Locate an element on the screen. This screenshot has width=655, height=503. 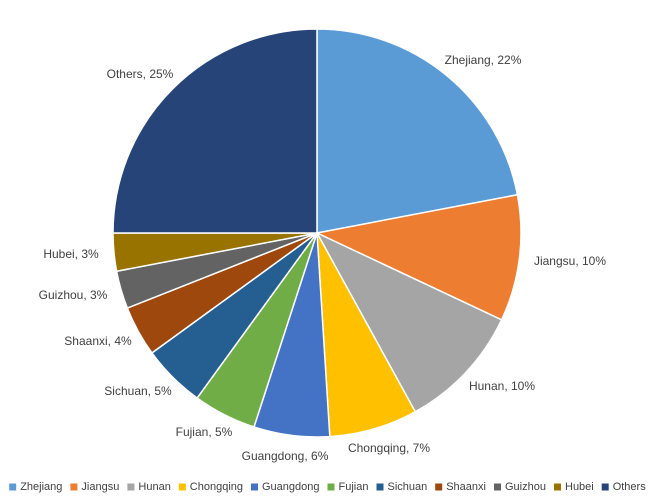
data-label-others: Others, 25% is located at coordinates (140, 74).